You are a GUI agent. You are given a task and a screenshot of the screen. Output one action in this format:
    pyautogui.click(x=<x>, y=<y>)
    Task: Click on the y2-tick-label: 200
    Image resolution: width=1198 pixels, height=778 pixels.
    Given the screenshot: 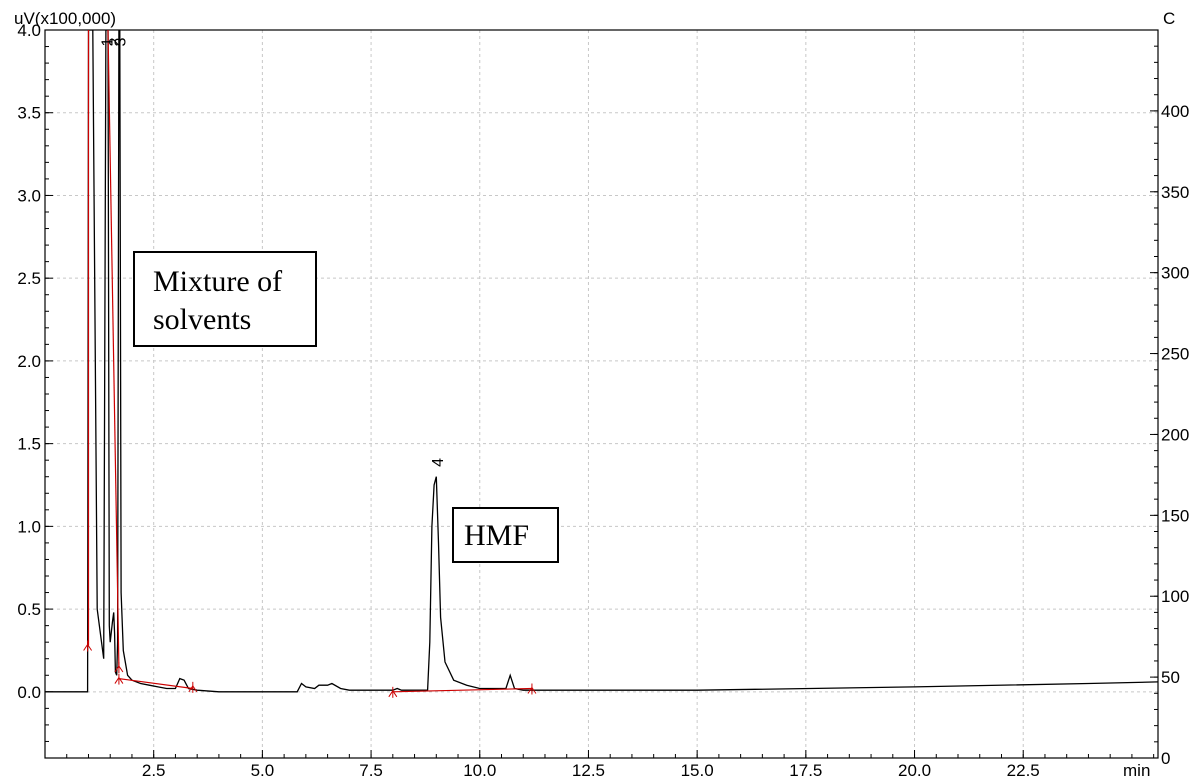 What is the action you would take?
    pyautogui.click(x=1175, y=434)
    